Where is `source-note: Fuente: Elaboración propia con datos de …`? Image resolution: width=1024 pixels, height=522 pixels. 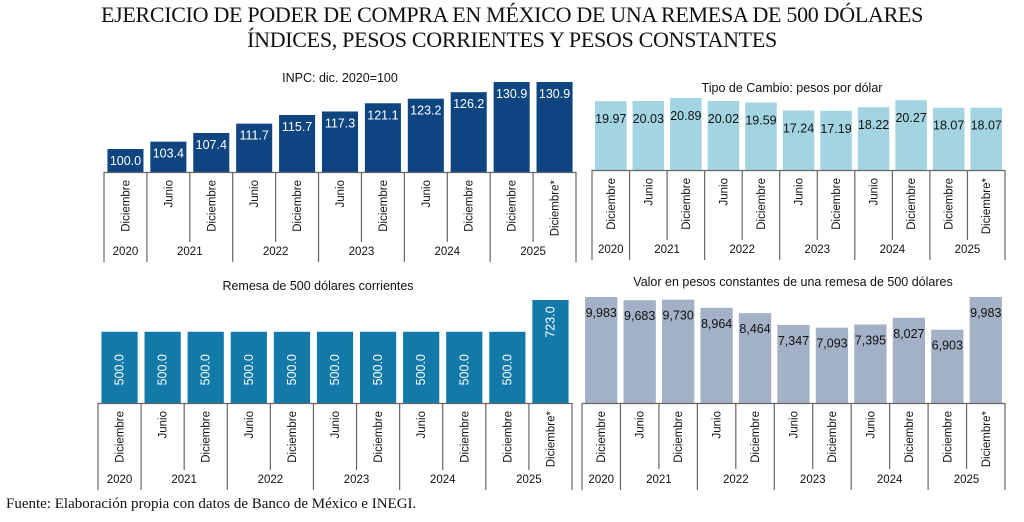 source-note: Fuente: Elaboración propia con datos de … is located at coordinates (211, 504).